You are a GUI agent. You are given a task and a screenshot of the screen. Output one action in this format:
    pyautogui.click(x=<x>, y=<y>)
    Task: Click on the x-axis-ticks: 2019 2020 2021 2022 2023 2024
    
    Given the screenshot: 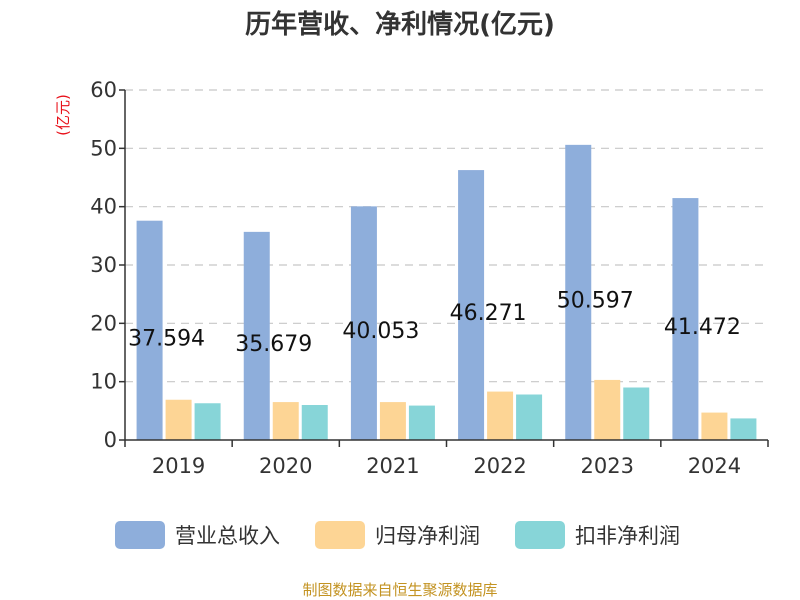 What is the action you would take?
    pyautogui.click(x=446, y=459)
    